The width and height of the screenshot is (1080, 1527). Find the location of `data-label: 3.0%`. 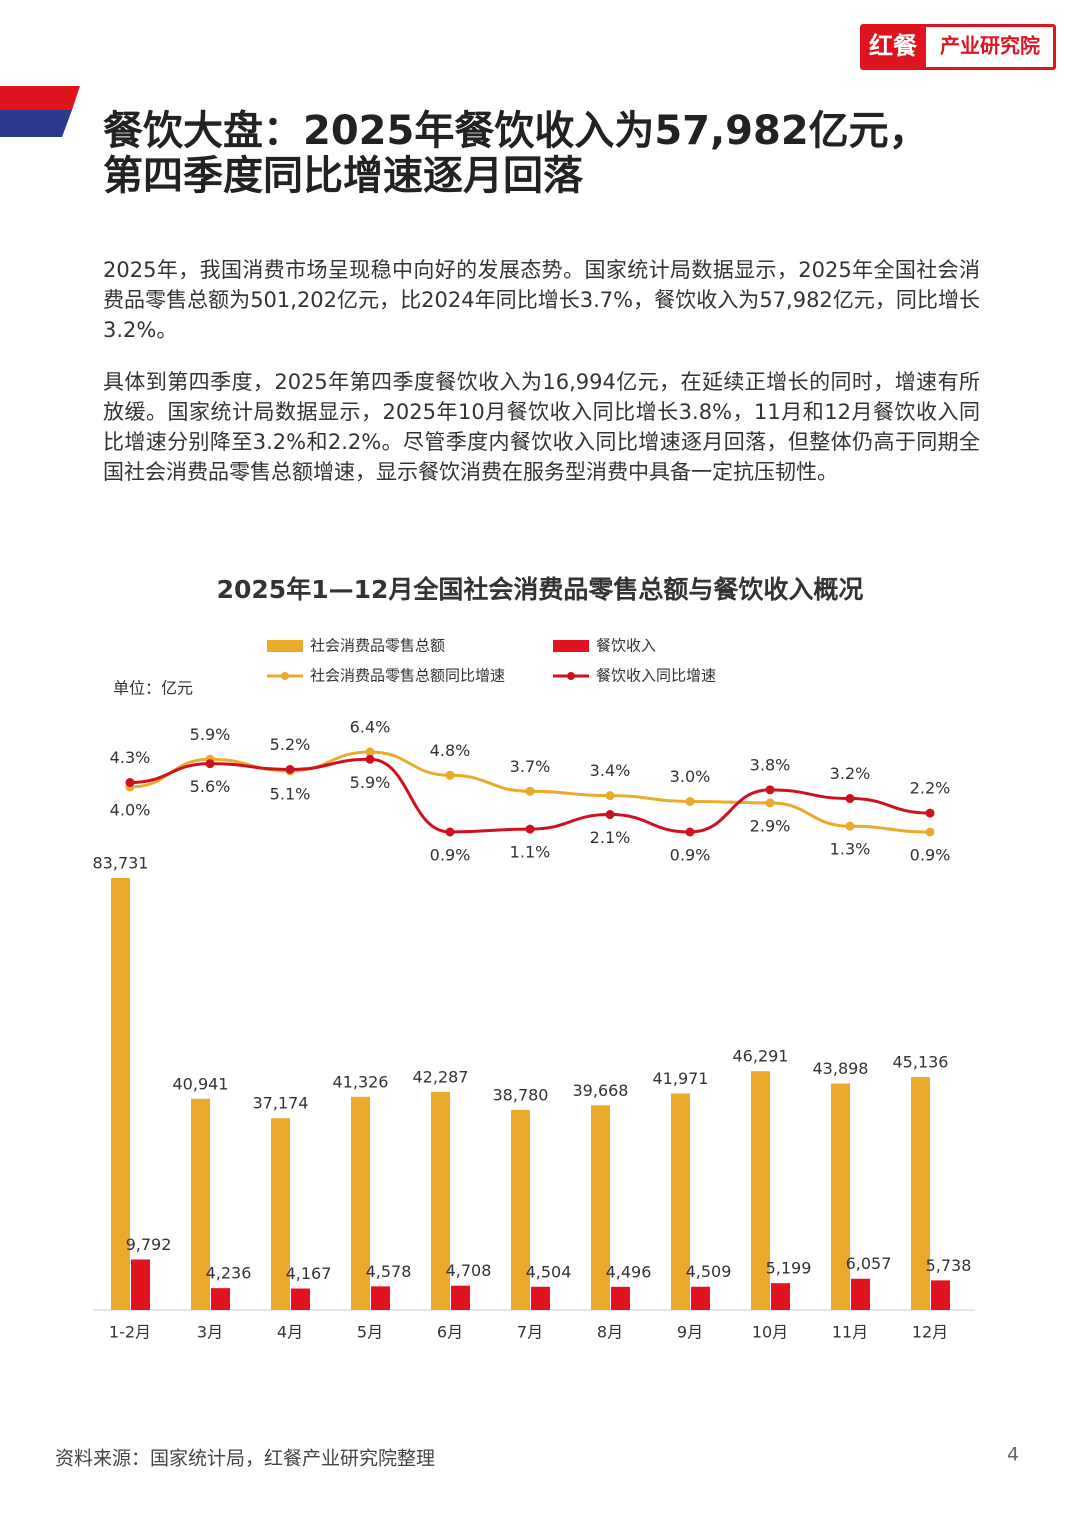

data-label: 3.0% is located at coordinates (690, 776).